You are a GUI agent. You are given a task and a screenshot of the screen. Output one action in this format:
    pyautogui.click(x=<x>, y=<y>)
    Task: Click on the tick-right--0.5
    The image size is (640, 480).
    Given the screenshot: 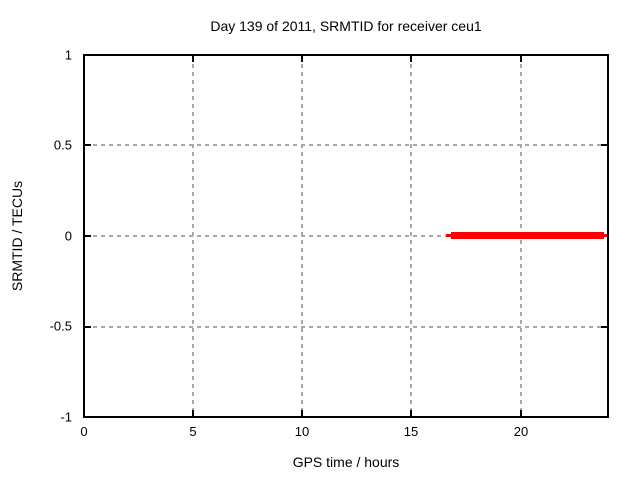 What is the action you would take?
    pyautogui.click(x=604, y=327)
    